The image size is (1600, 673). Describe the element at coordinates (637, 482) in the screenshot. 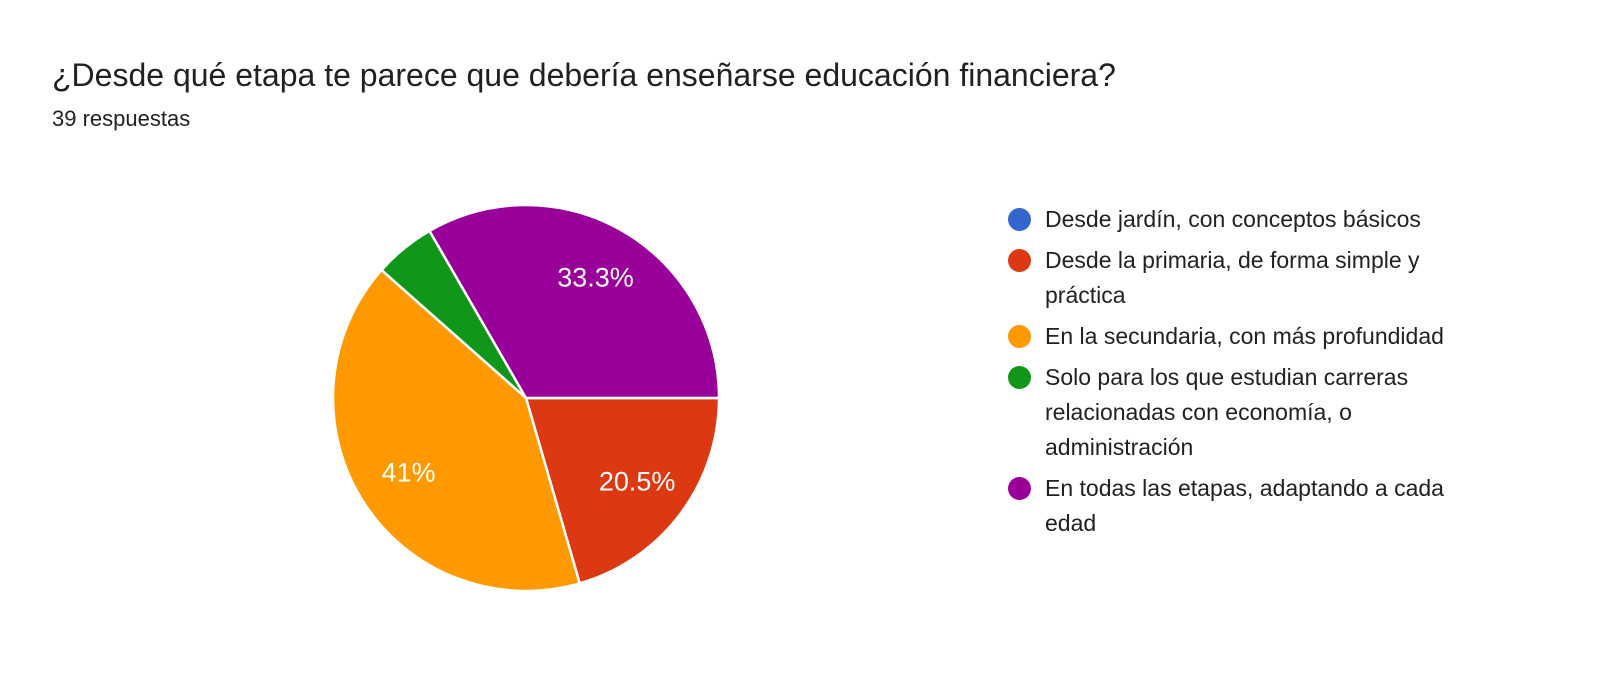

I see `pie-slice-label: 20.5%` at that location.